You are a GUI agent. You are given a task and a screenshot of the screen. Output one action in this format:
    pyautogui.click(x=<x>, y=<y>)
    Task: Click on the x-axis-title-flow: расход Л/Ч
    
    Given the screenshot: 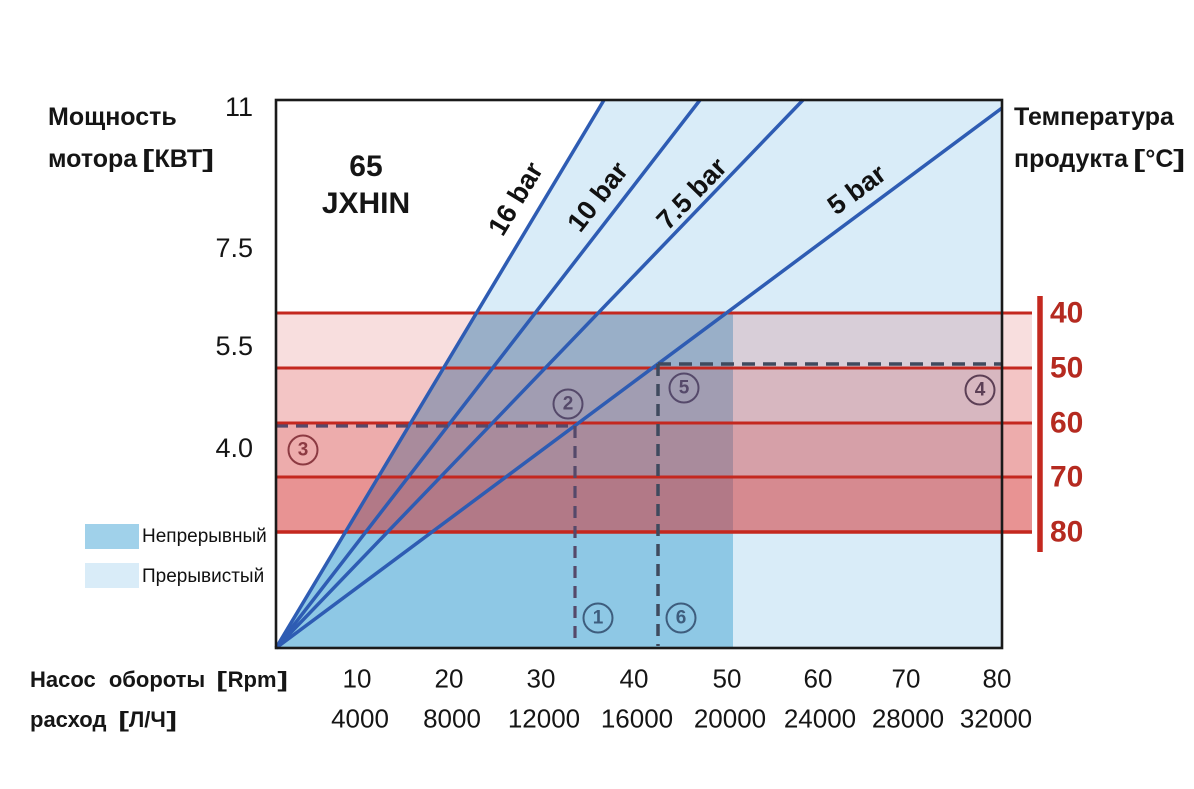 What is the action you would take?
    pyautogui.click(x=102, y=720)
    